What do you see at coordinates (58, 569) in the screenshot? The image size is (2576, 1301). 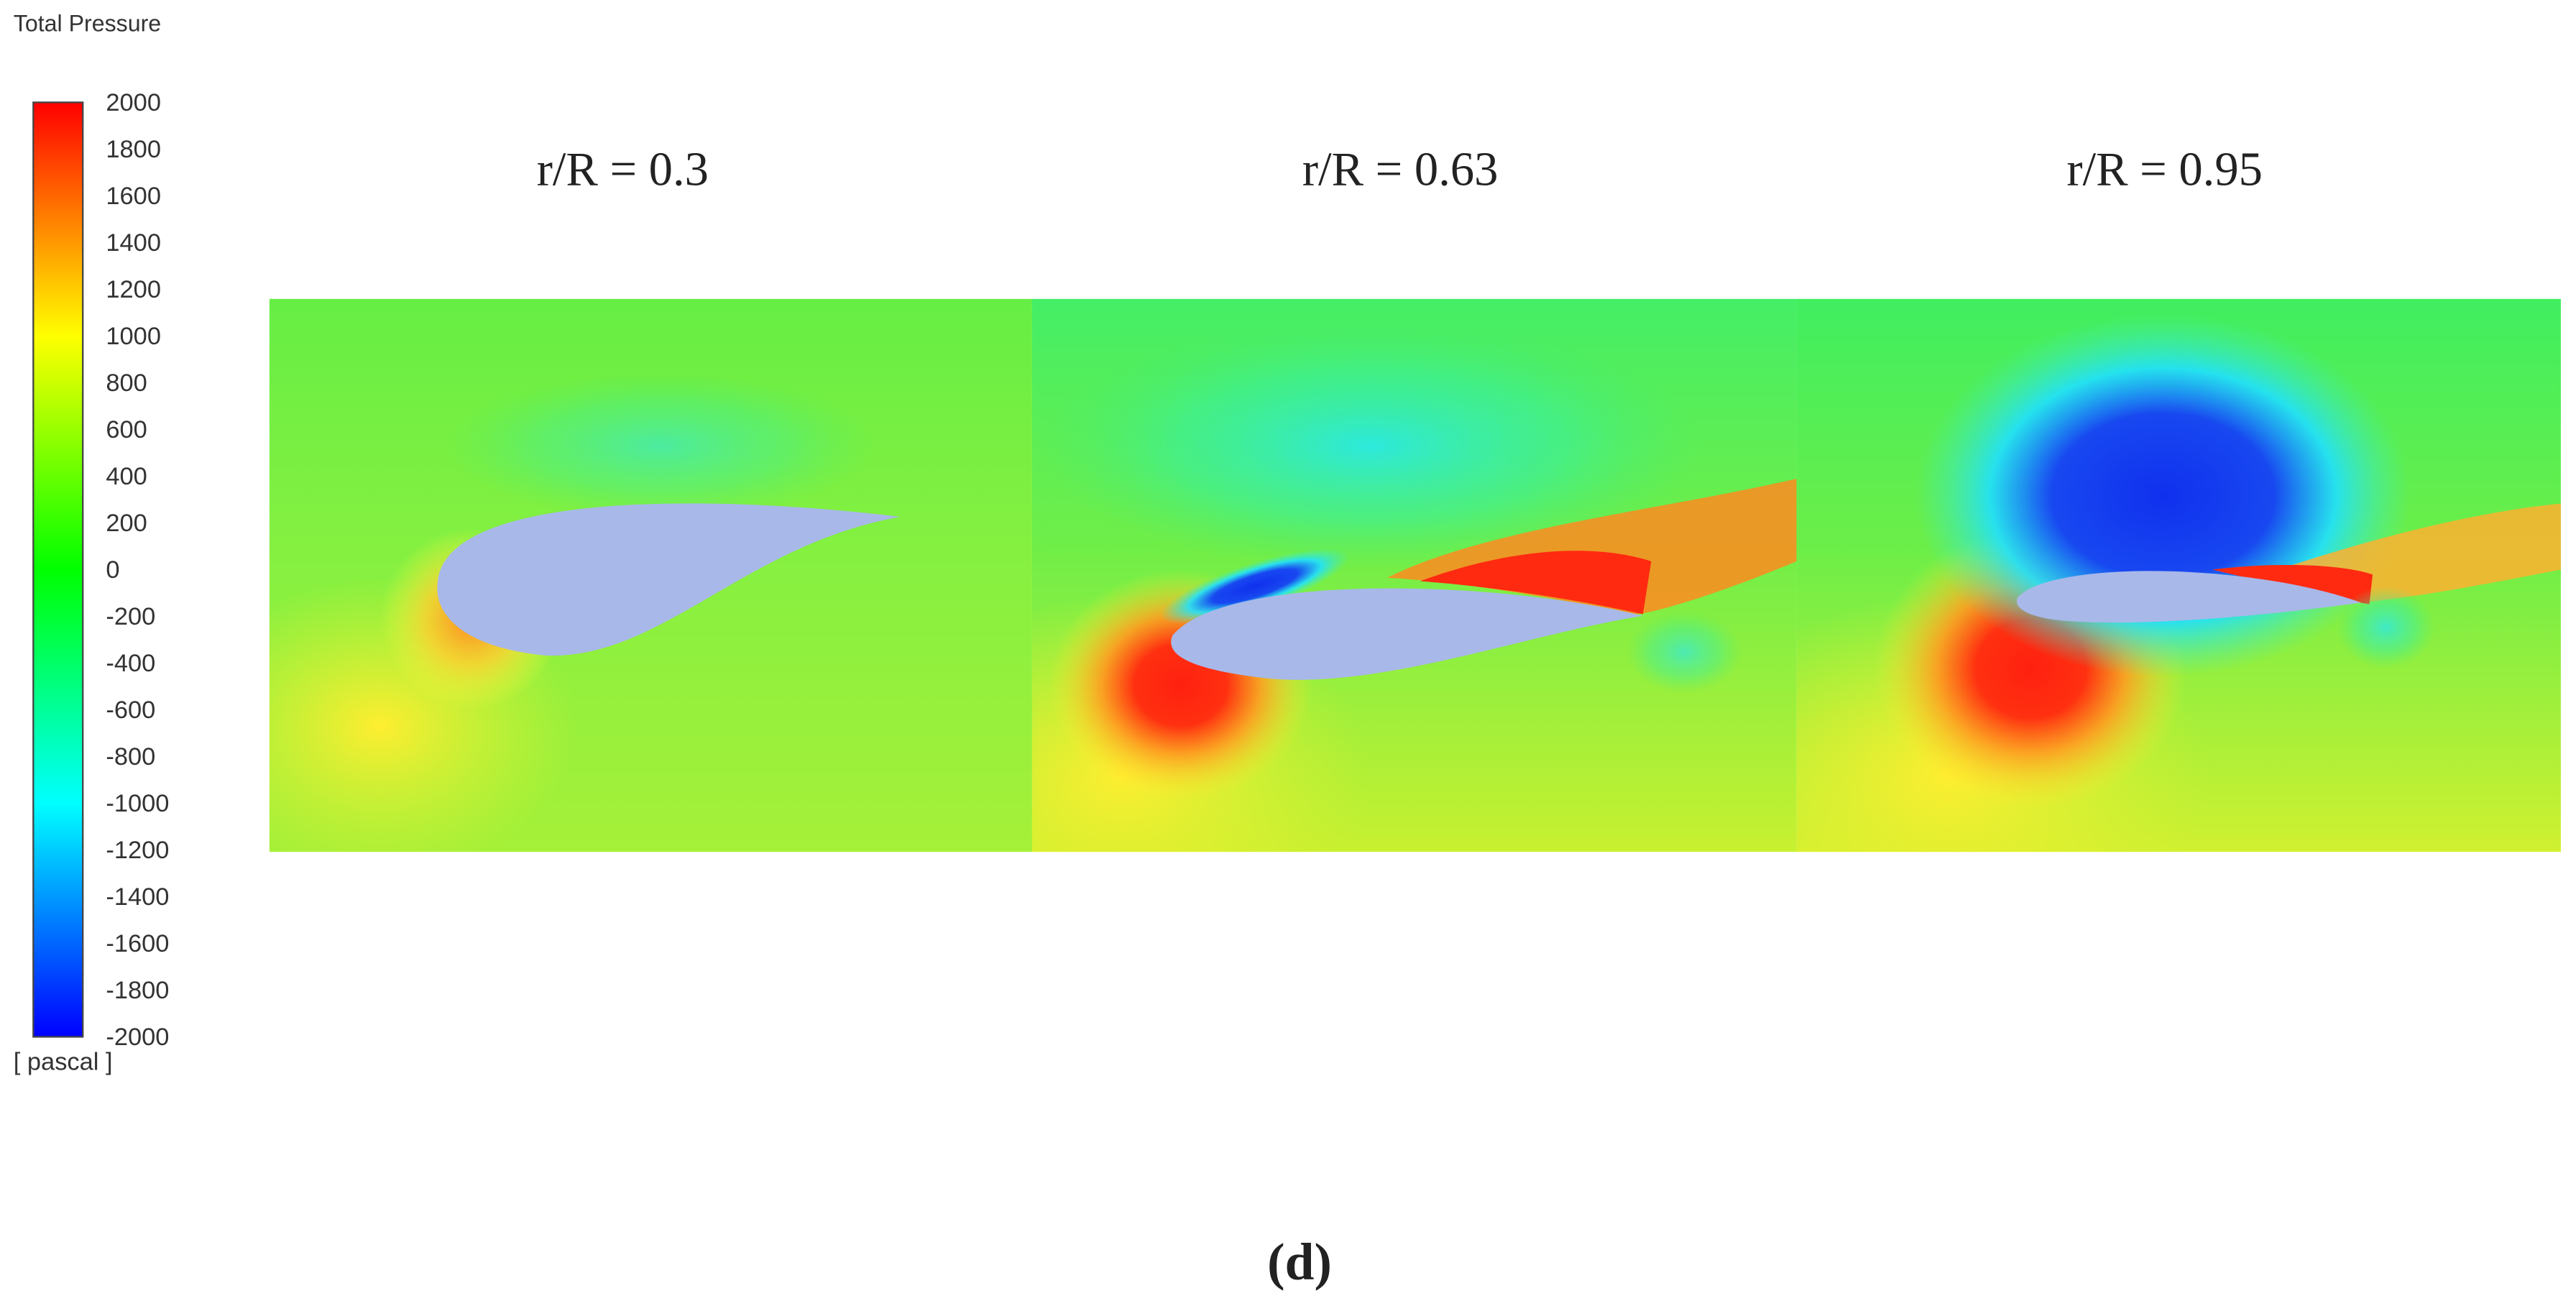 I see `colorbar` at bounding box center [58, 569].